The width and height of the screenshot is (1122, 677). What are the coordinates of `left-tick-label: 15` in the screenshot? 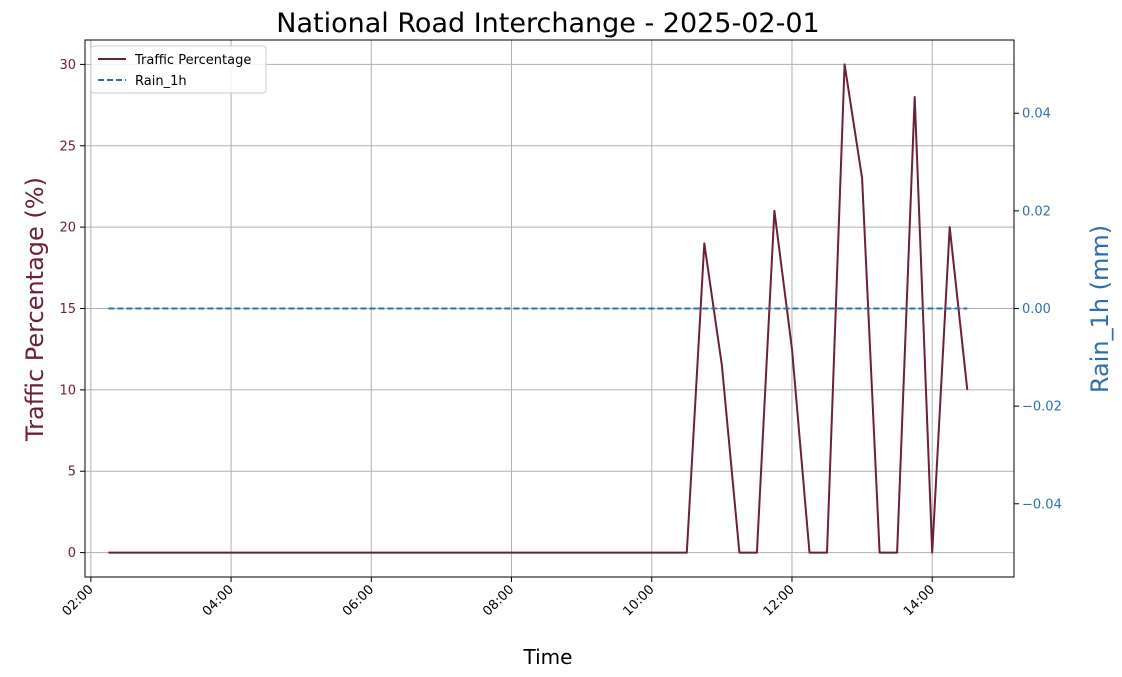 It's located at (67, 309).